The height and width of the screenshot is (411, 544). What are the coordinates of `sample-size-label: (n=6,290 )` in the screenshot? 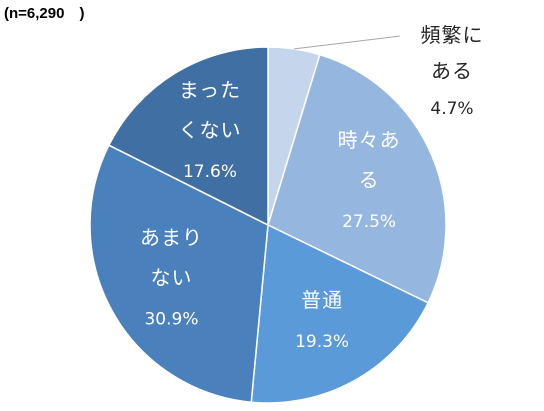 It's located at (44, 13).